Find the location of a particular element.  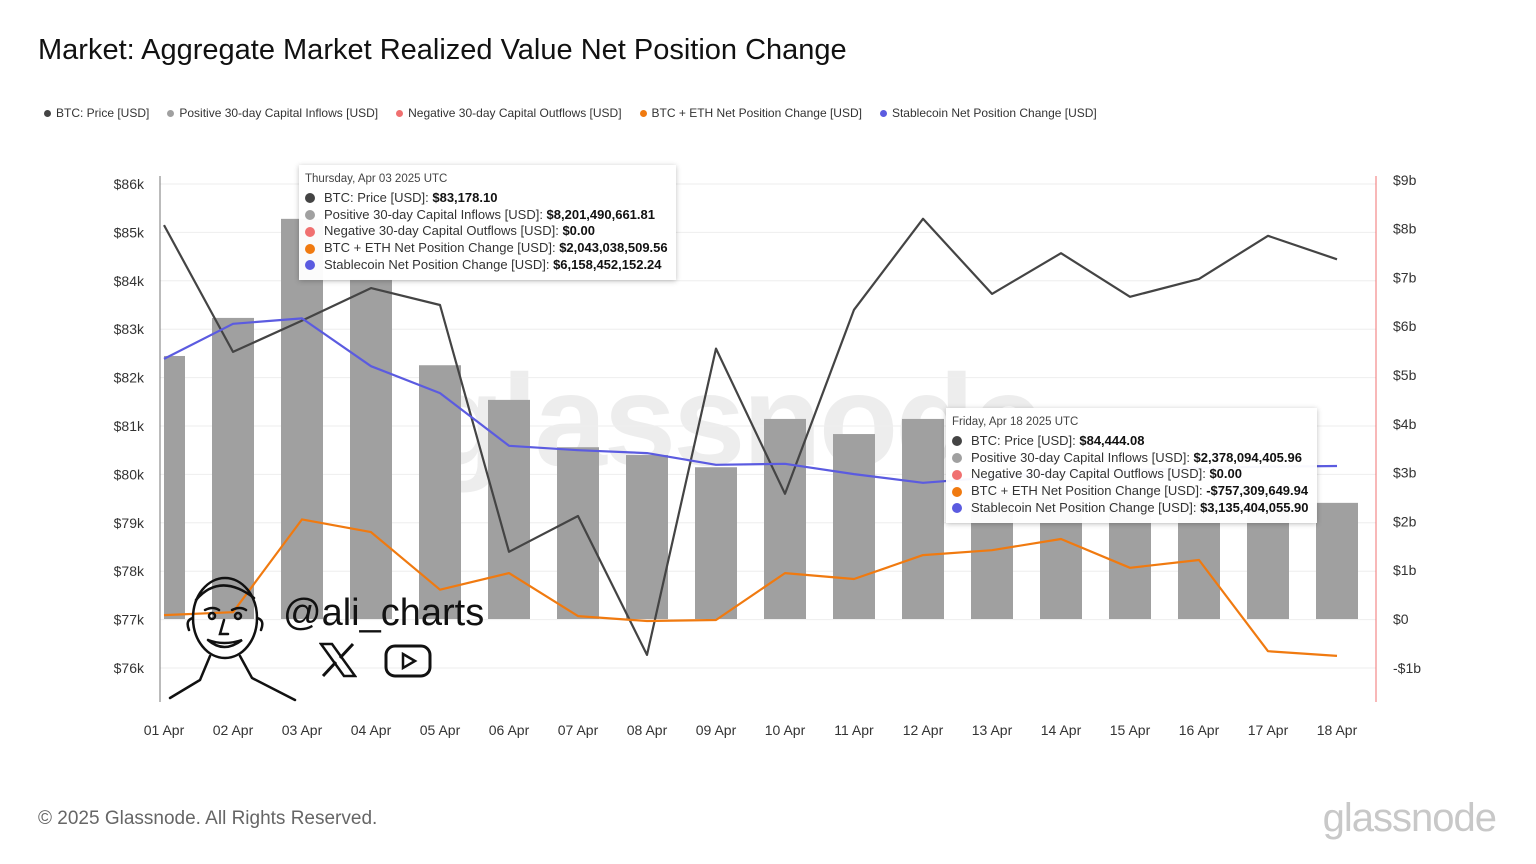

right-tick-label: $8b is located at coordinates (1405, 229).